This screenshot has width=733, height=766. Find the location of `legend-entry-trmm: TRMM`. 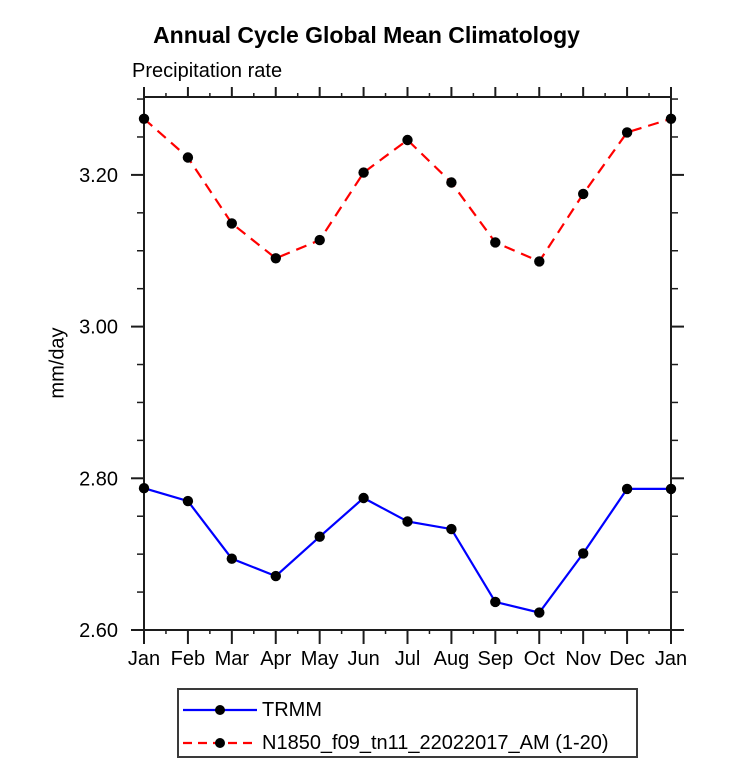

legend-entry-trmm: TRMM is located at coordinates (252, 709).